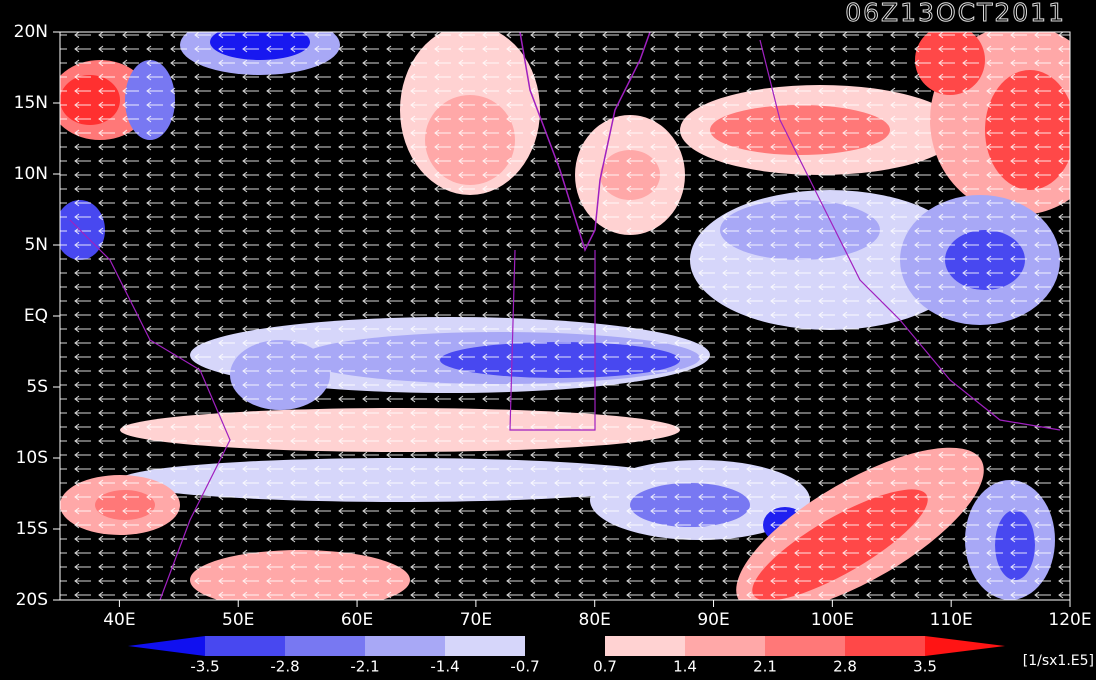  I want to click on colorbar-label: 2.8, so click(845, 667).